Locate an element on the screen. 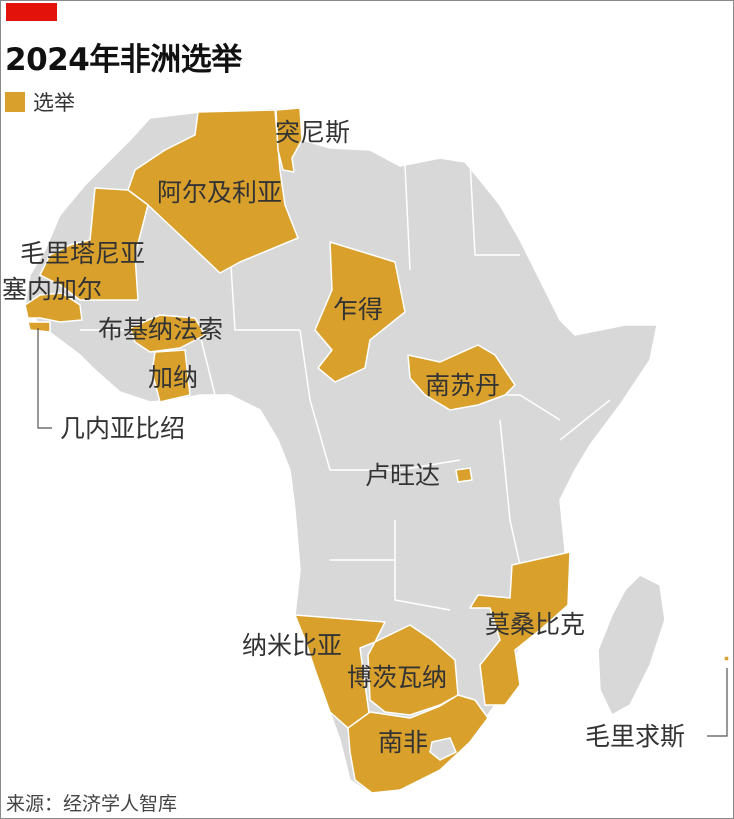  label-burkina-faso: 布基纳法索 is located at coordinates (160, 329).